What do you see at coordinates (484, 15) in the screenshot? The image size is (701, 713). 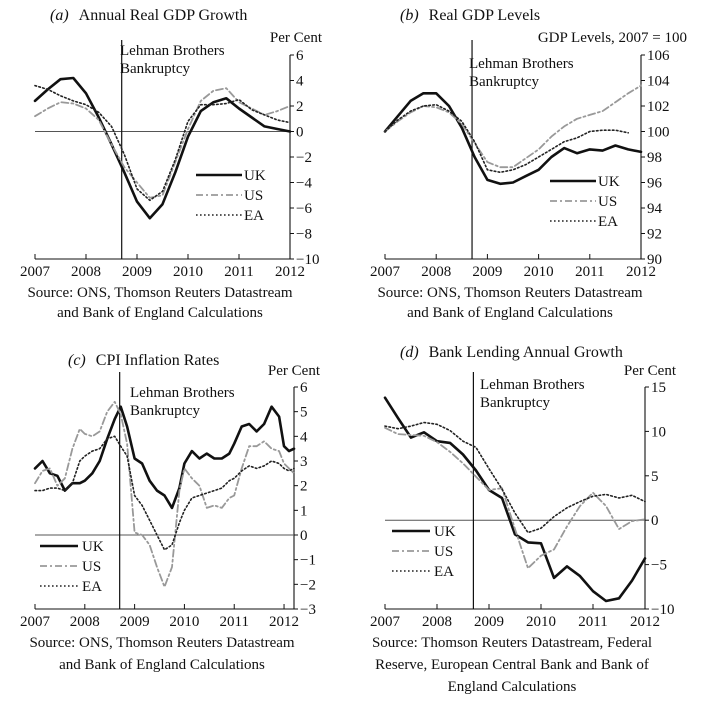 I see `panel-title: Real GDP Levels` at bounding box center [484, 15].